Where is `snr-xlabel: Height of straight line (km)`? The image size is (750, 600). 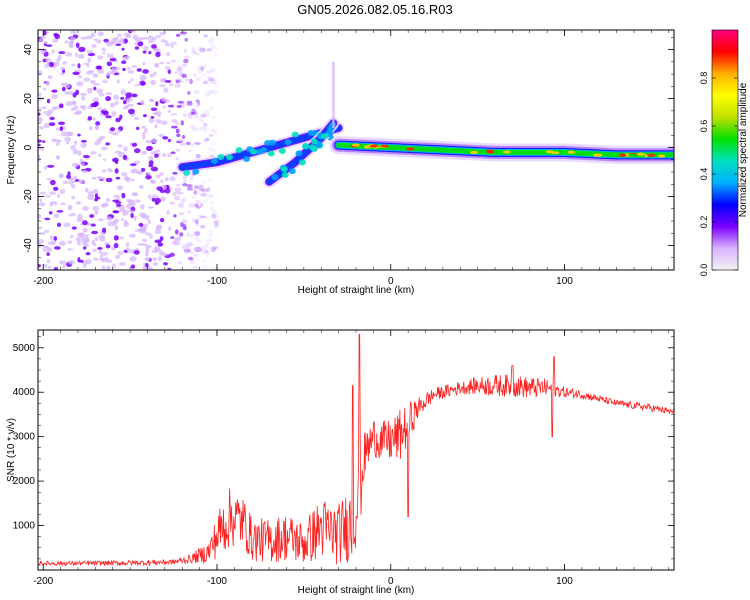 snr-xlabel: Height of straight line (km) is located at coordinates (356, 590).